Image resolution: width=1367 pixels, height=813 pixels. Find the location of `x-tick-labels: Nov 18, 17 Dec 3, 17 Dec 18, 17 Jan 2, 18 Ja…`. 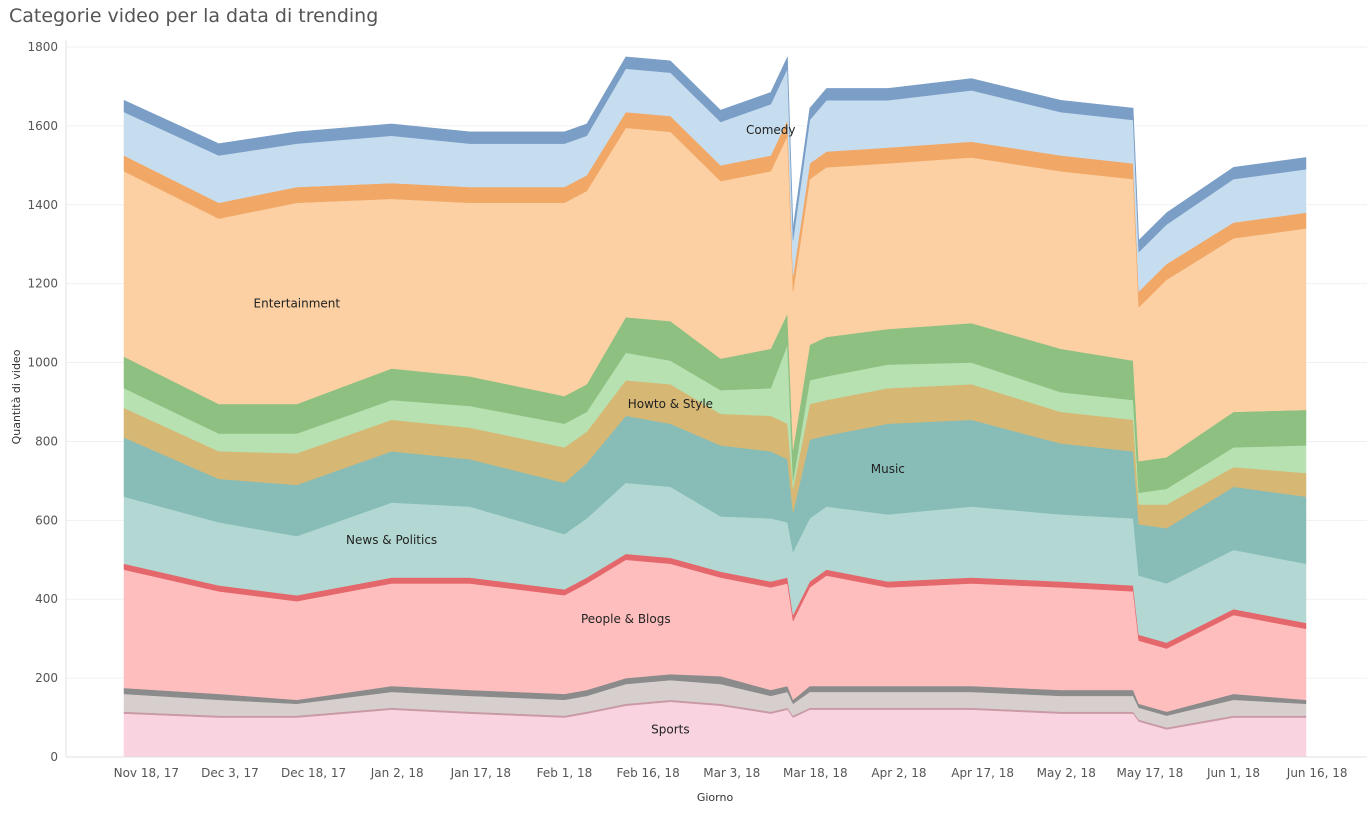

x-tick-labels: Nov 18, 17 Dec 3, 17 Dec 18, 17 Jan 2, 18 Ja… is located at coordinates (731, 773).